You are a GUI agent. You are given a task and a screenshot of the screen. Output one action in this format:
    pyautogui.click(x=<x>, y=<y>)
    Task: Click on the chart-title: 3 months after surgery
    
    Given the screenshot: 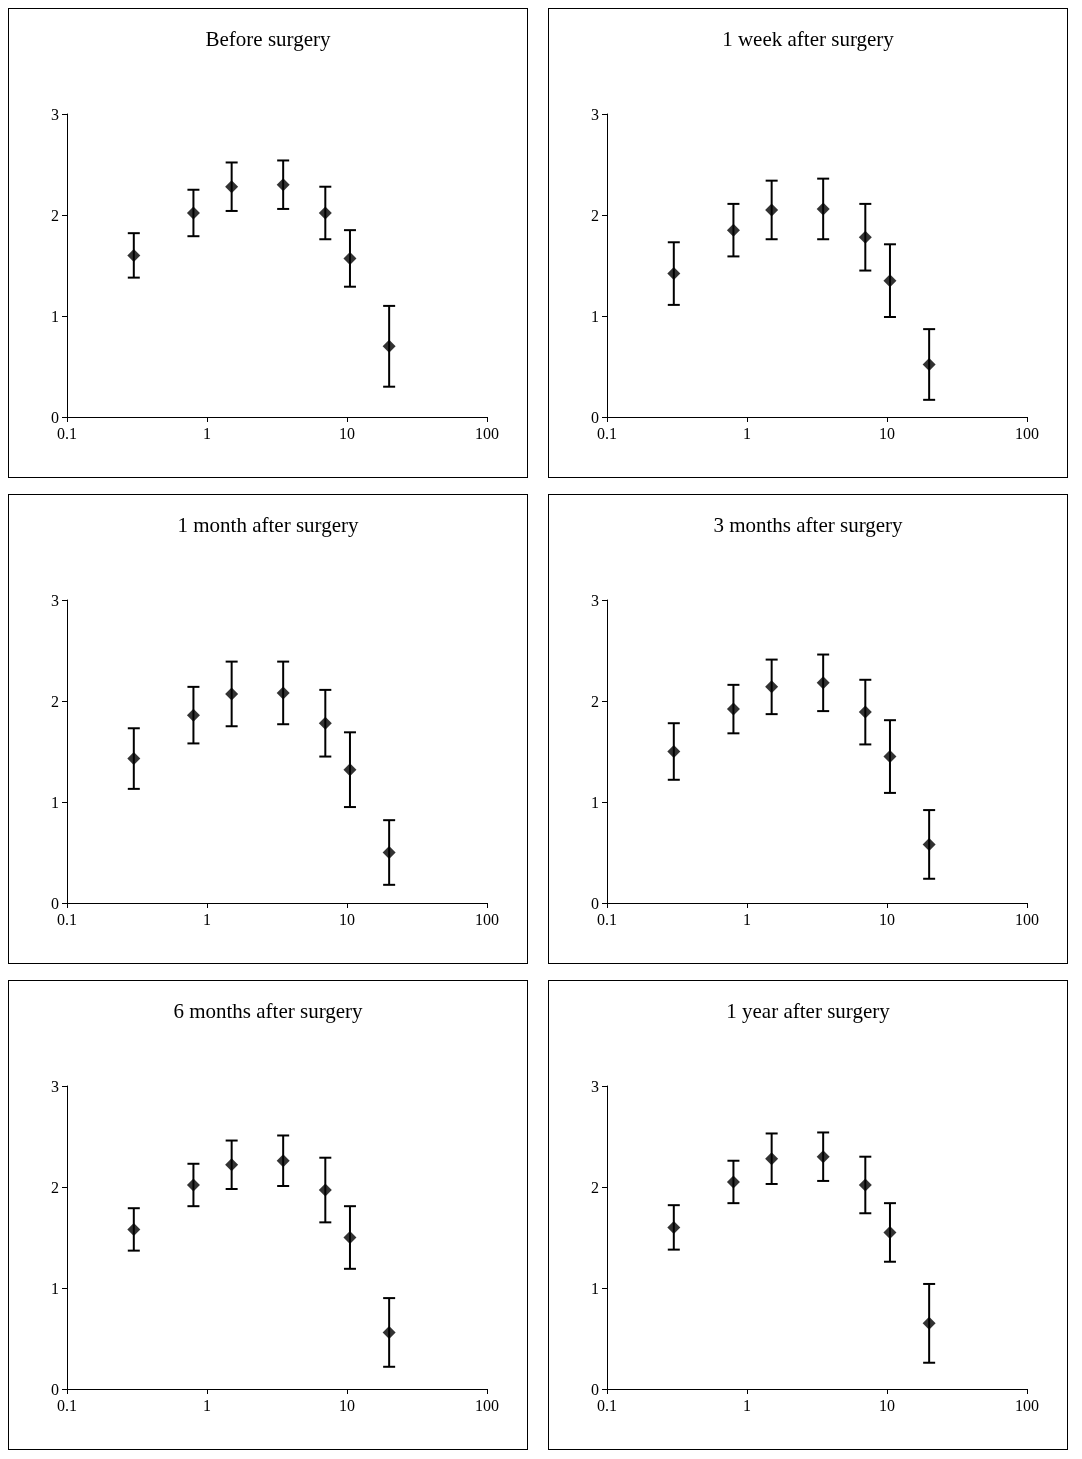 What is the action you would take?
    pyautogui.click(x=808, y=524)
    